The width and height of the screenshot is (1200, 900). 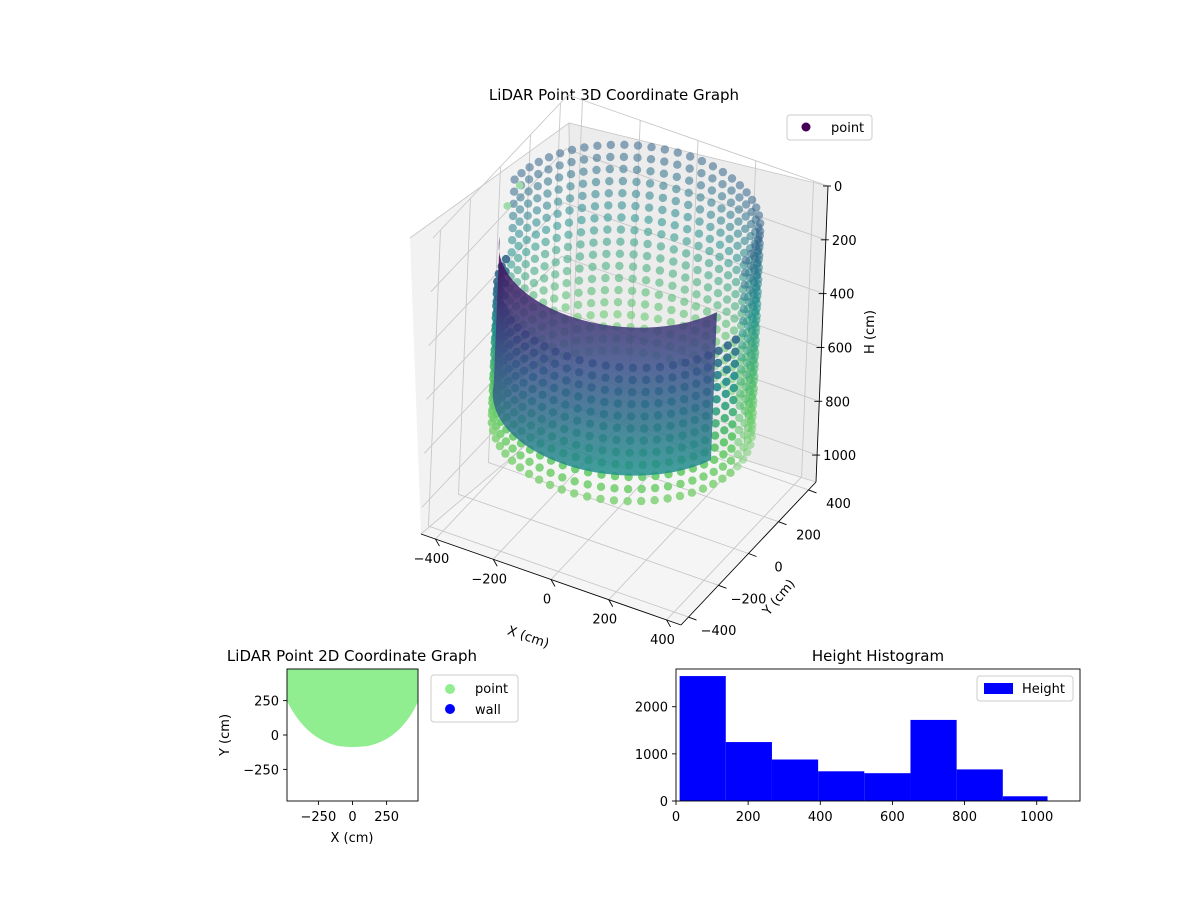 I want to click on ticks-hist: 0 200 400 600 800 1000 0 1000 2000, so click(x=844, y=763).